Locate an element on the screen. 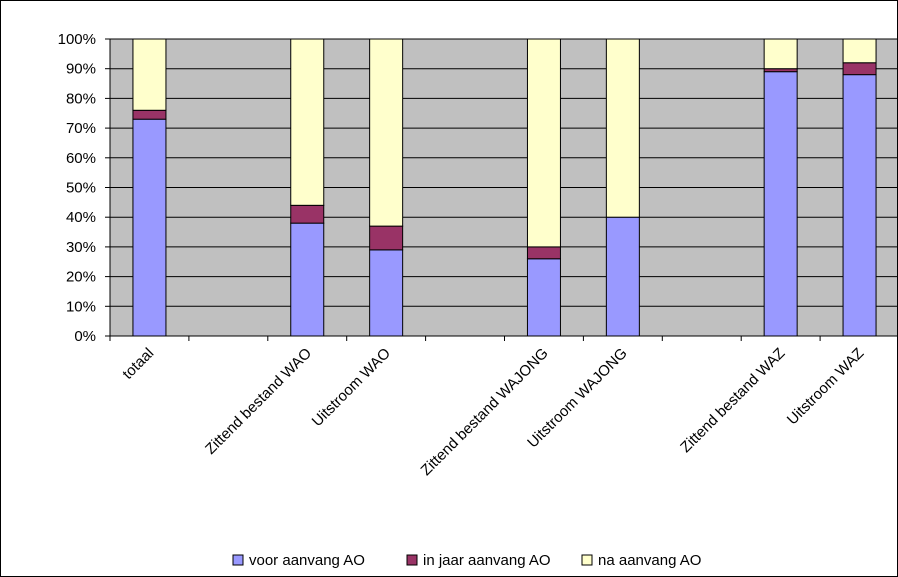 Image resolution: width=898 pixels, height=577 pixels. x-tick-label: Zittend bestand WAJONG is located at coordinates (485, 412).